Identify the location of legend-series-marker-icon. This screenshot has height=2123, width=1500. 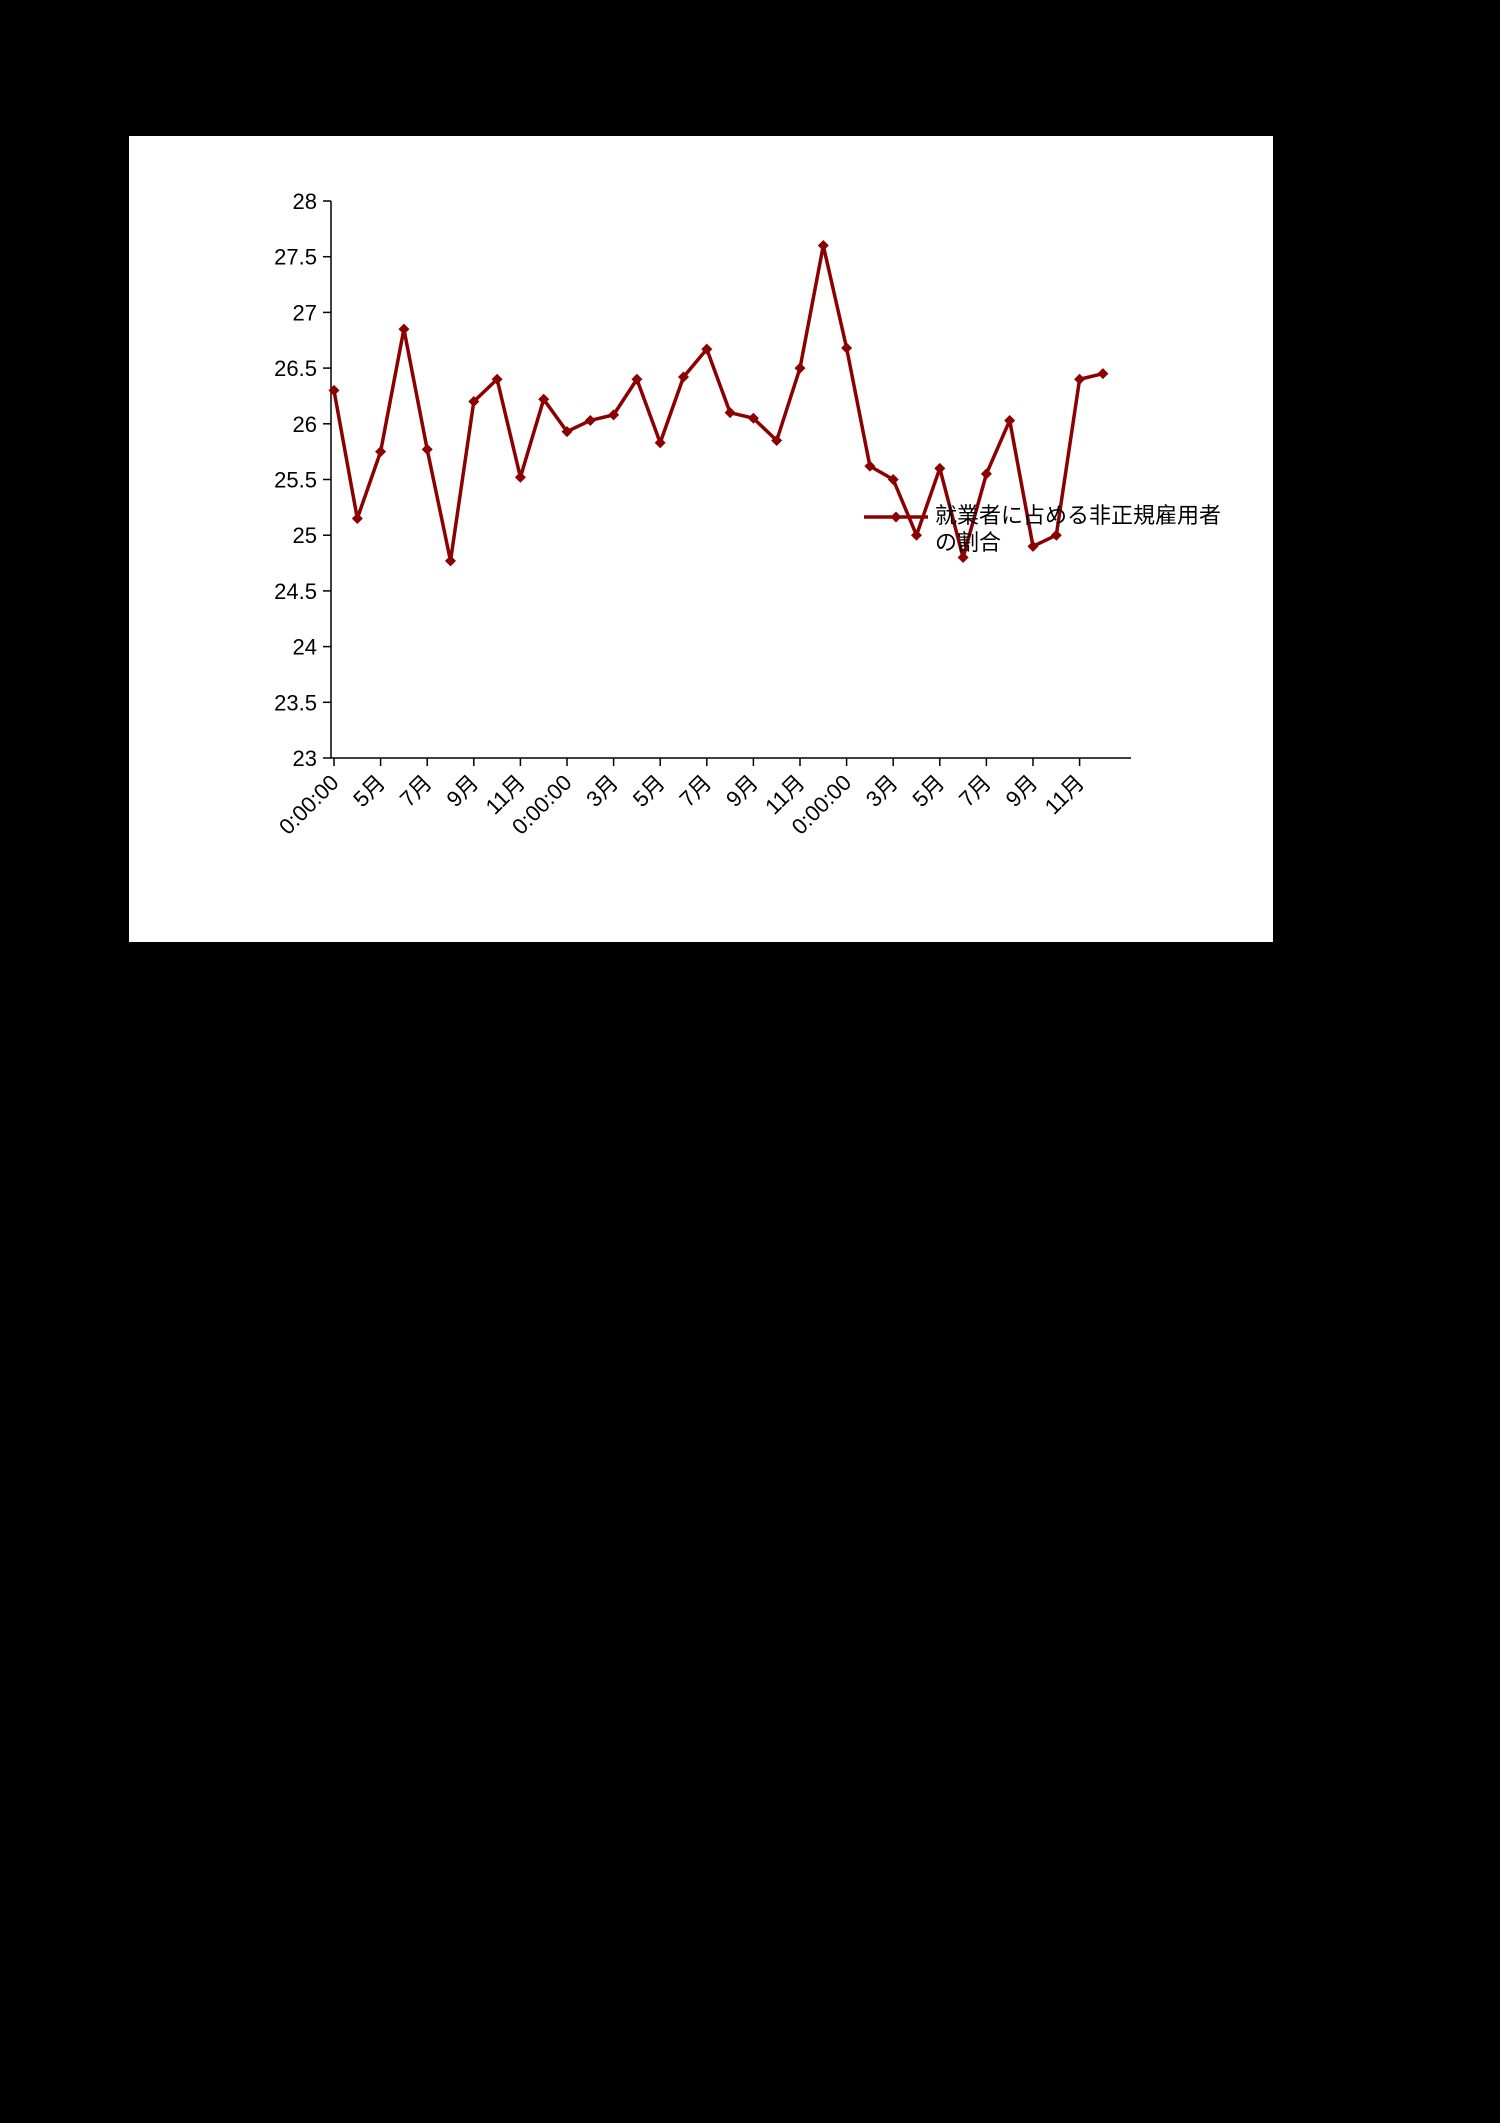
(896, 517).